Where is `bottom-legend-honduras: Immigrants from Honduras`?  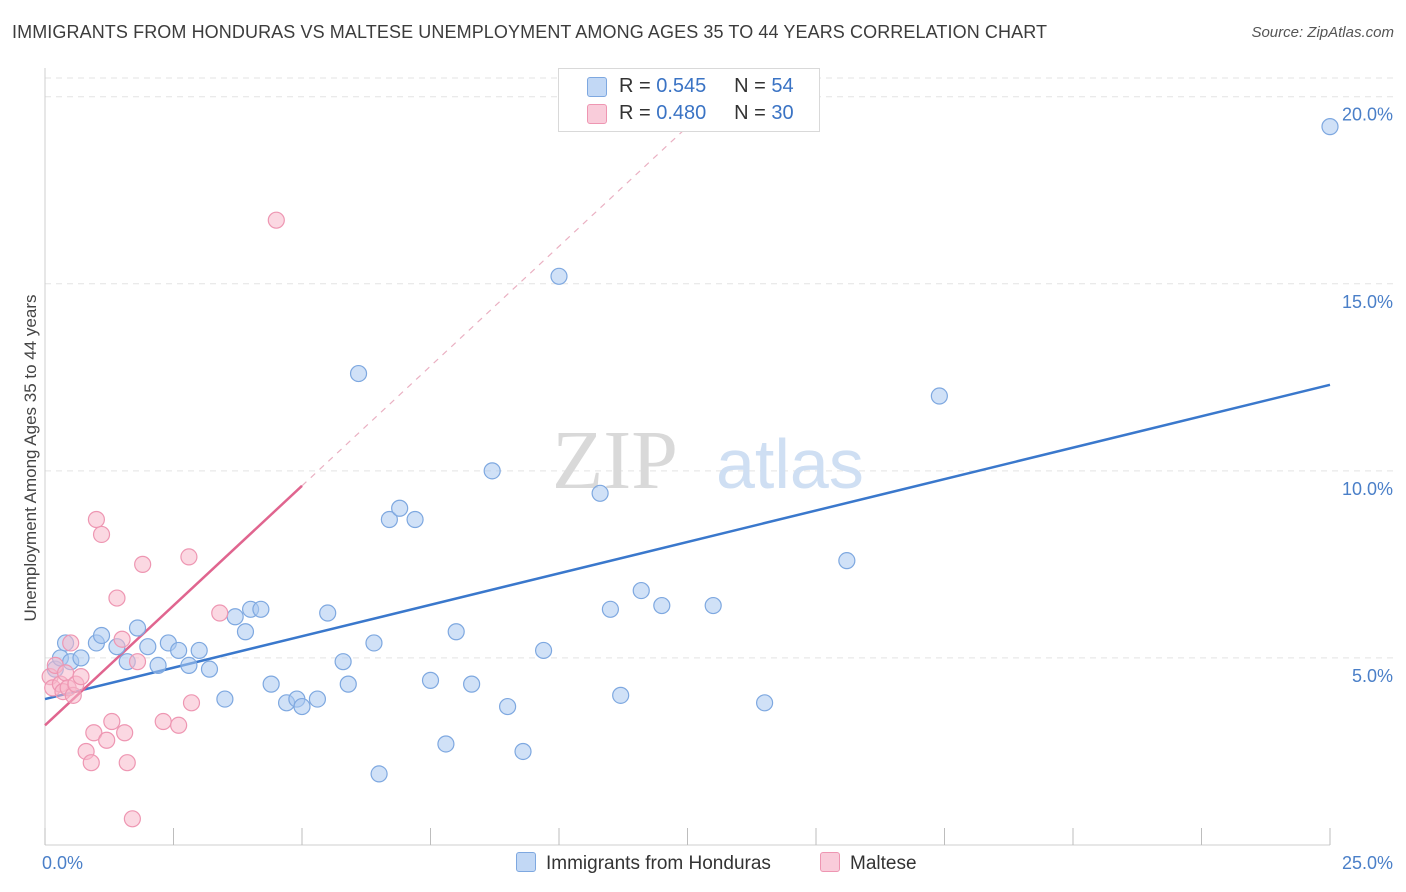
bottom-legend-honduras: Immigrants from Honduras is located at coordinates (643, 863).